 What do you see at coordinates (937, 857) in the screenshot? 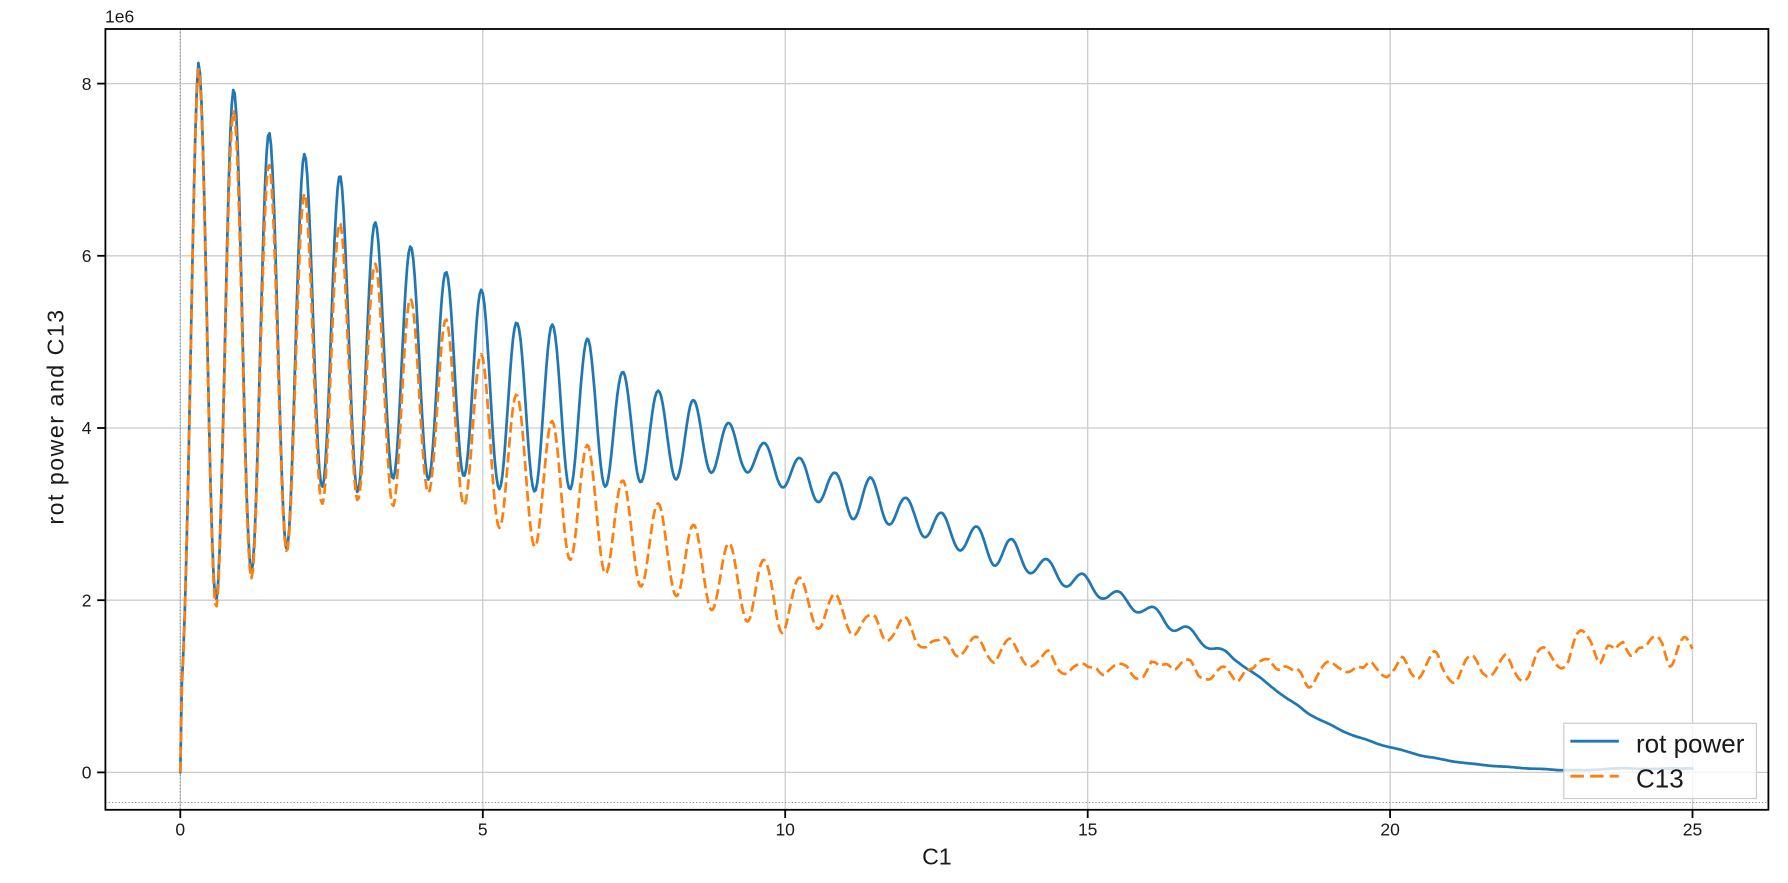
I see `svg-text: C1` at bounding box center [937, 857].